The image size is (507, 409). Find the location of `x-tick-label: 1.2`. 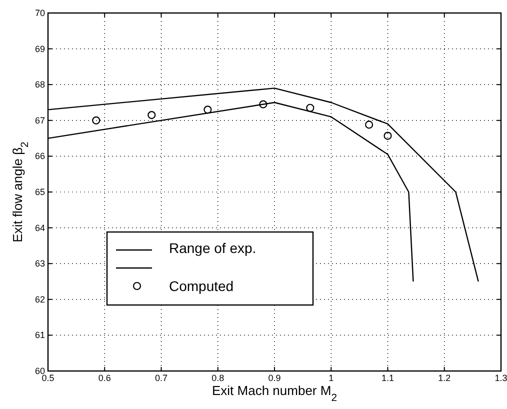

x-tick-label: 1.2 is located at coordinates (444, 378).